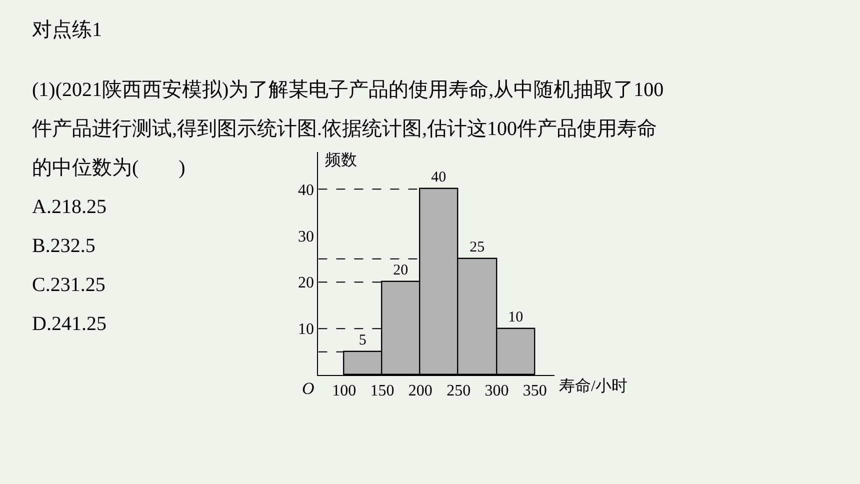 This screenshot has height=484, width=860. What do you see at coordinates (516, 317) in the screenshot?
I see `data-label: 10` at bounding box center [516, 317].